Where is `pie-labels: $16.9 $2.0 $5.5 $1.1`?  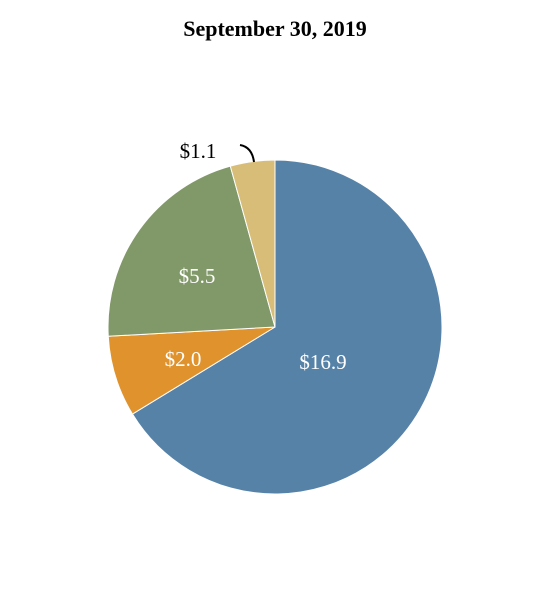
pie-labels: $16.9 $2.0 $5.5 $1.1 is located at coordinates (256, 256).